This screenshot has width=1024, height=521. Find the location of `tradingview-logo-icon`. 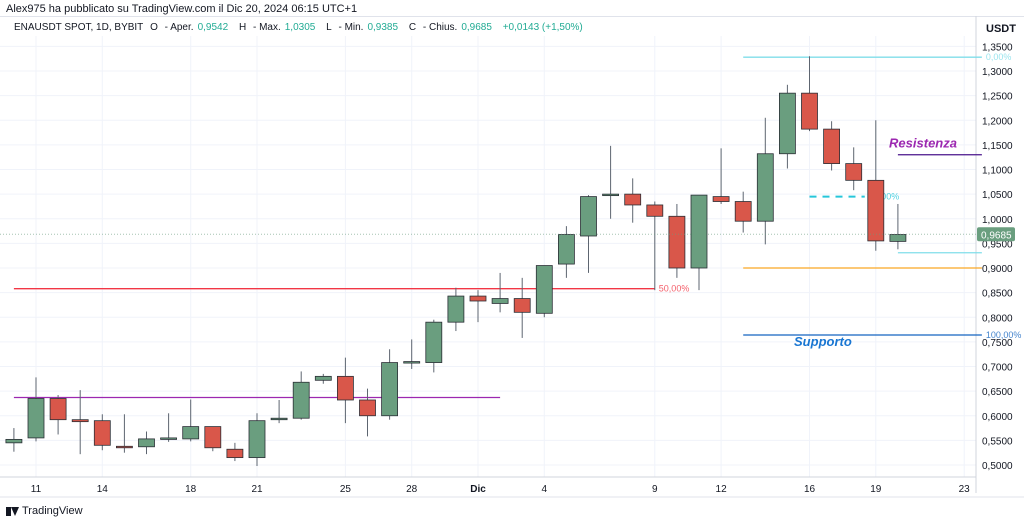

tradingview-logo-icon is located at coordinates (12, 511).